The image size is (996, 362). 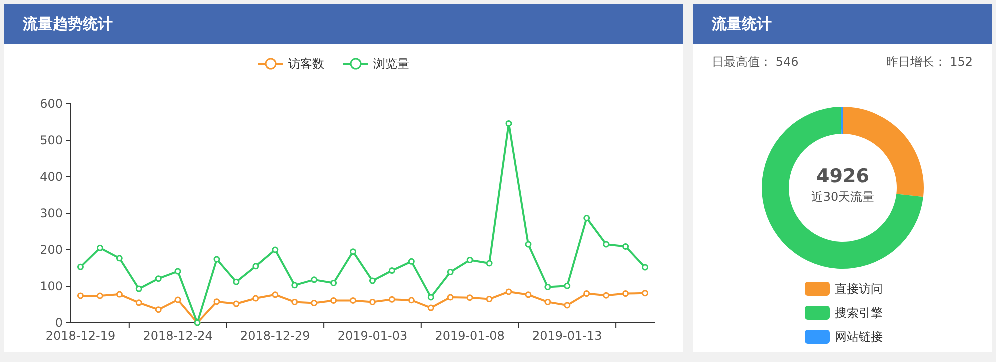 What do you see at coordinates (843, 177) in the screenshot?
I see `text: 4926` at bounding box center [843, 177].